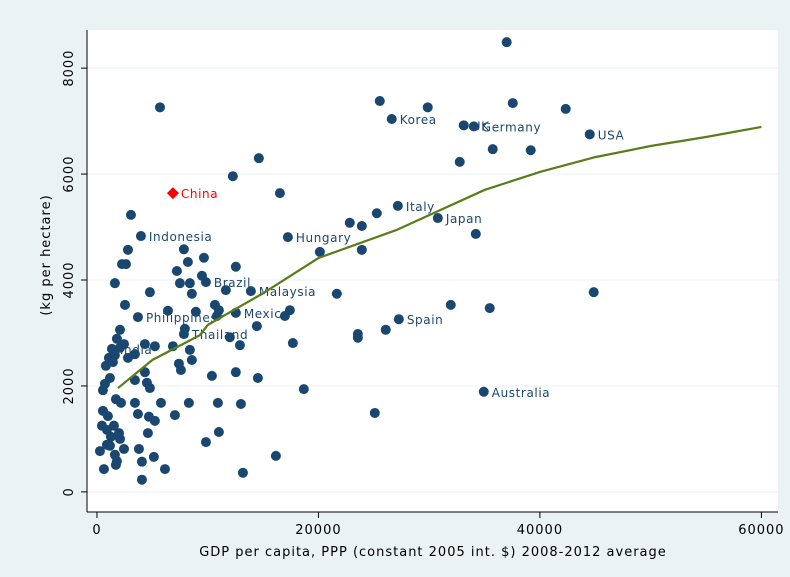  What do you see at coordinates (420, 207) in the screenshot?
I see `point-label: Italy` at bounding box center [420, 207].